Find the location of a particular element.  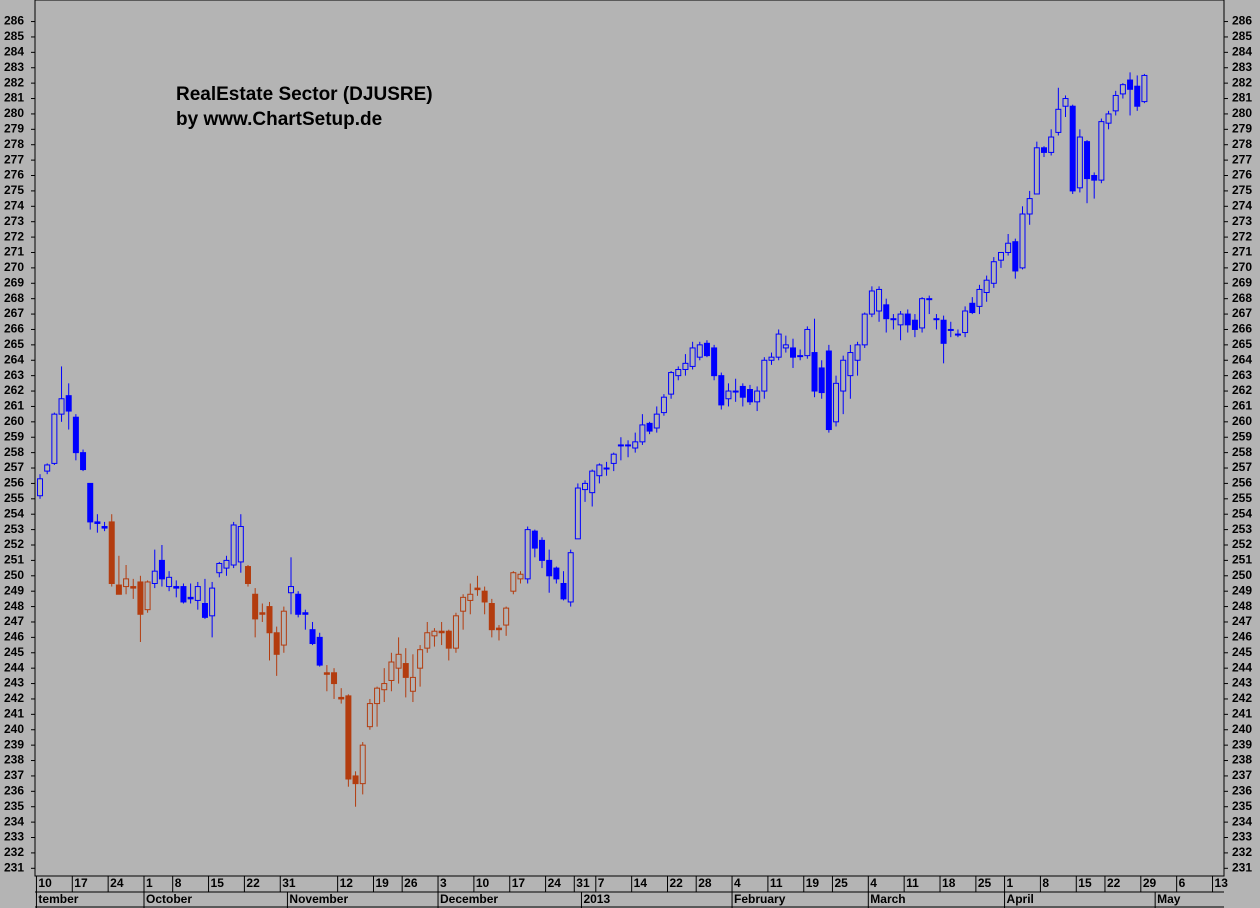

y2-tick-label: 237 is located at coordinates (1242, 775).